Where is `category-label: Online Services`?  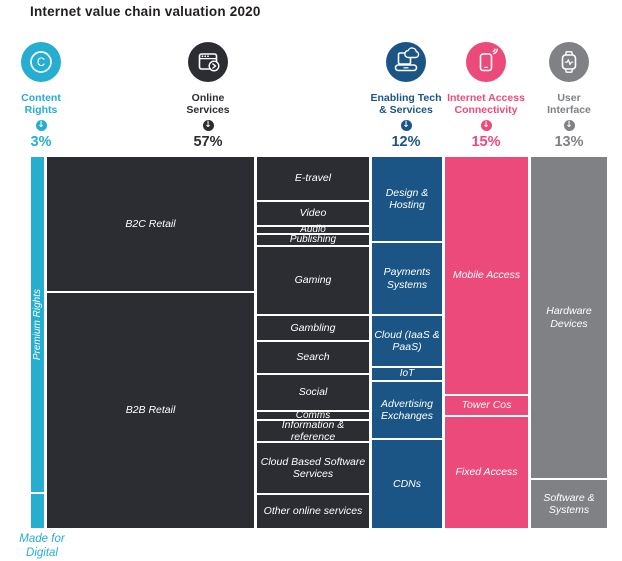 category-label: Online Services is located at coordinates (208, 104).